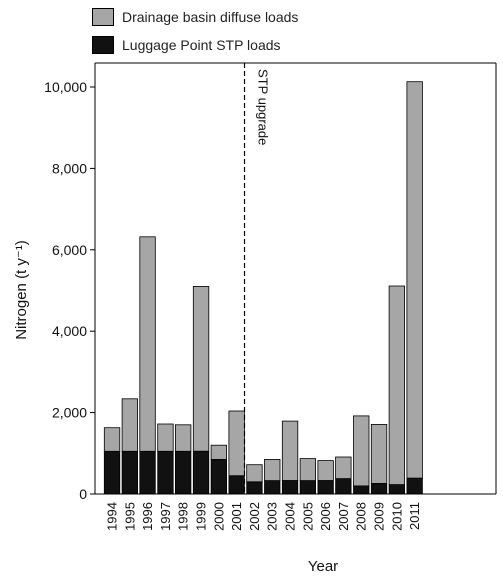  Describe the element at coordinates (69, 168) in the screenshot. I see `y-tick-label-8000: 8,000` at that location.